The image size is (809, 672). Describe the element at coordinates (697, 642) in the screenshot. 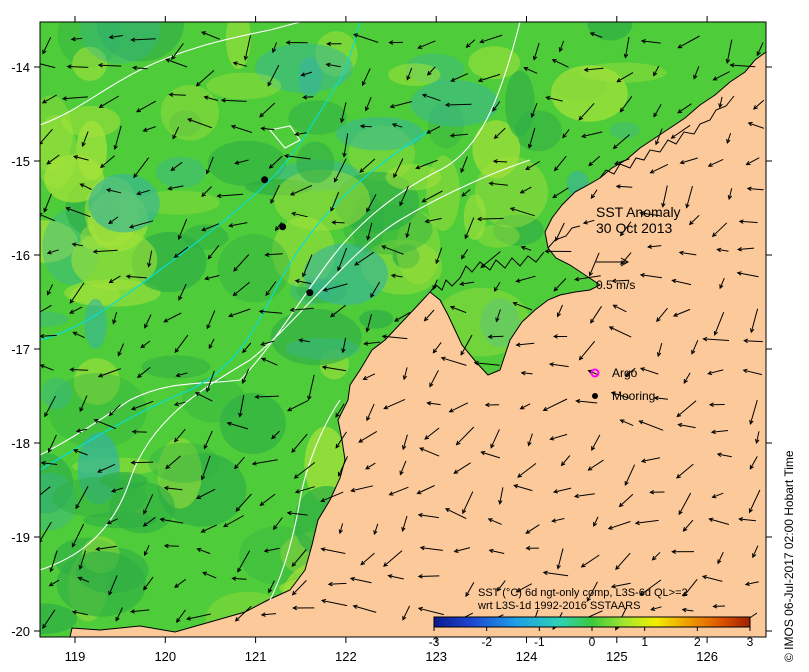

I see `colorbar-tick-label: 2` at that location.